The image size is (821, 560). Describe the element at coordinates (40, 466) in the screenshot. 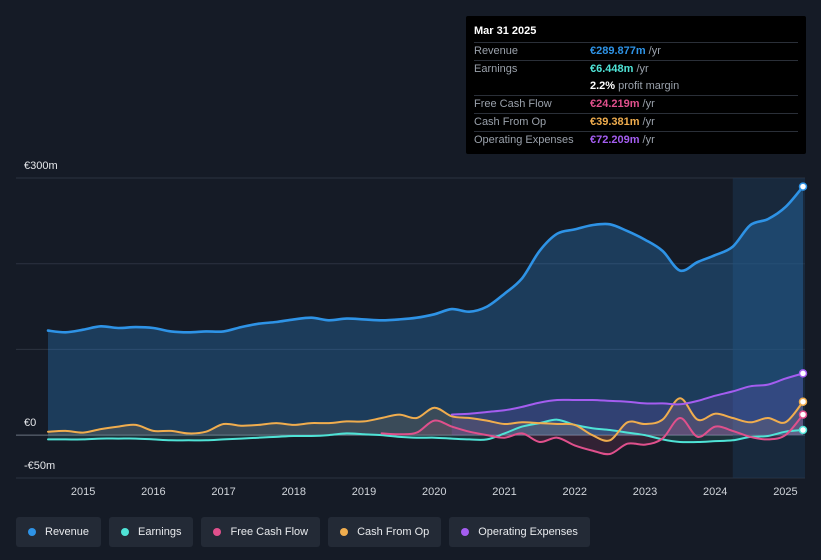

I see `y-tick-label-bottom: -€50m` at that location.